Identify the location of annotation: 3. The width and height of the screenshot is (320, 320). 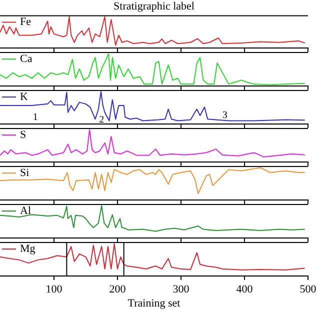
(225, 116).